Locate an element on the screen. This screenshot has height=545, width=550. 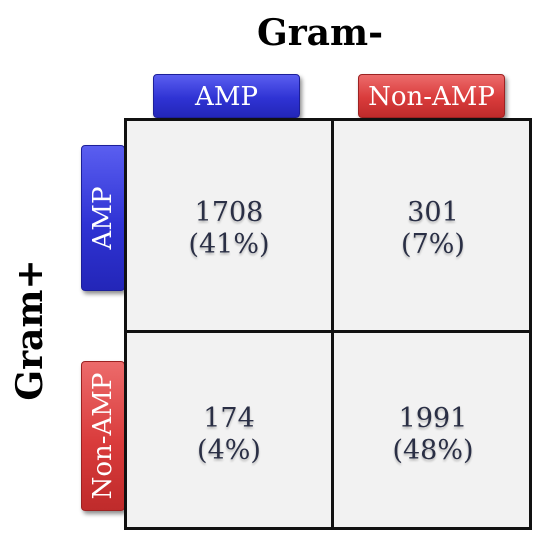
row-header-non-amp-label: Non-AMP is located at coordinates (103, 436).